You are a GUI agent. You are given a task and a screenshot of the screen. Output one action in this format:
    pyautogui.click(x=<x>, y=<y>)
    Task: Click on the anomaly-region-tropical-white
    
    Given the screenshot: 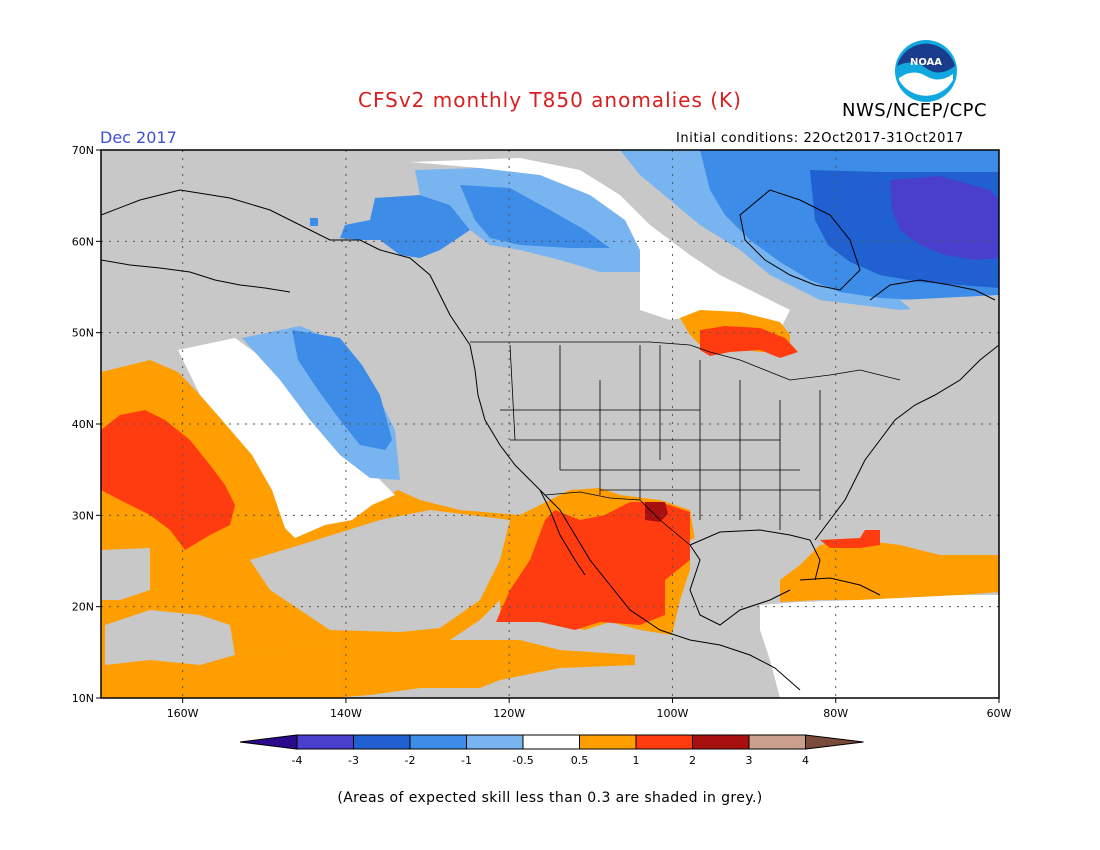 What is the action you would take?
    pyautogui.click(x=879, y=646)
    